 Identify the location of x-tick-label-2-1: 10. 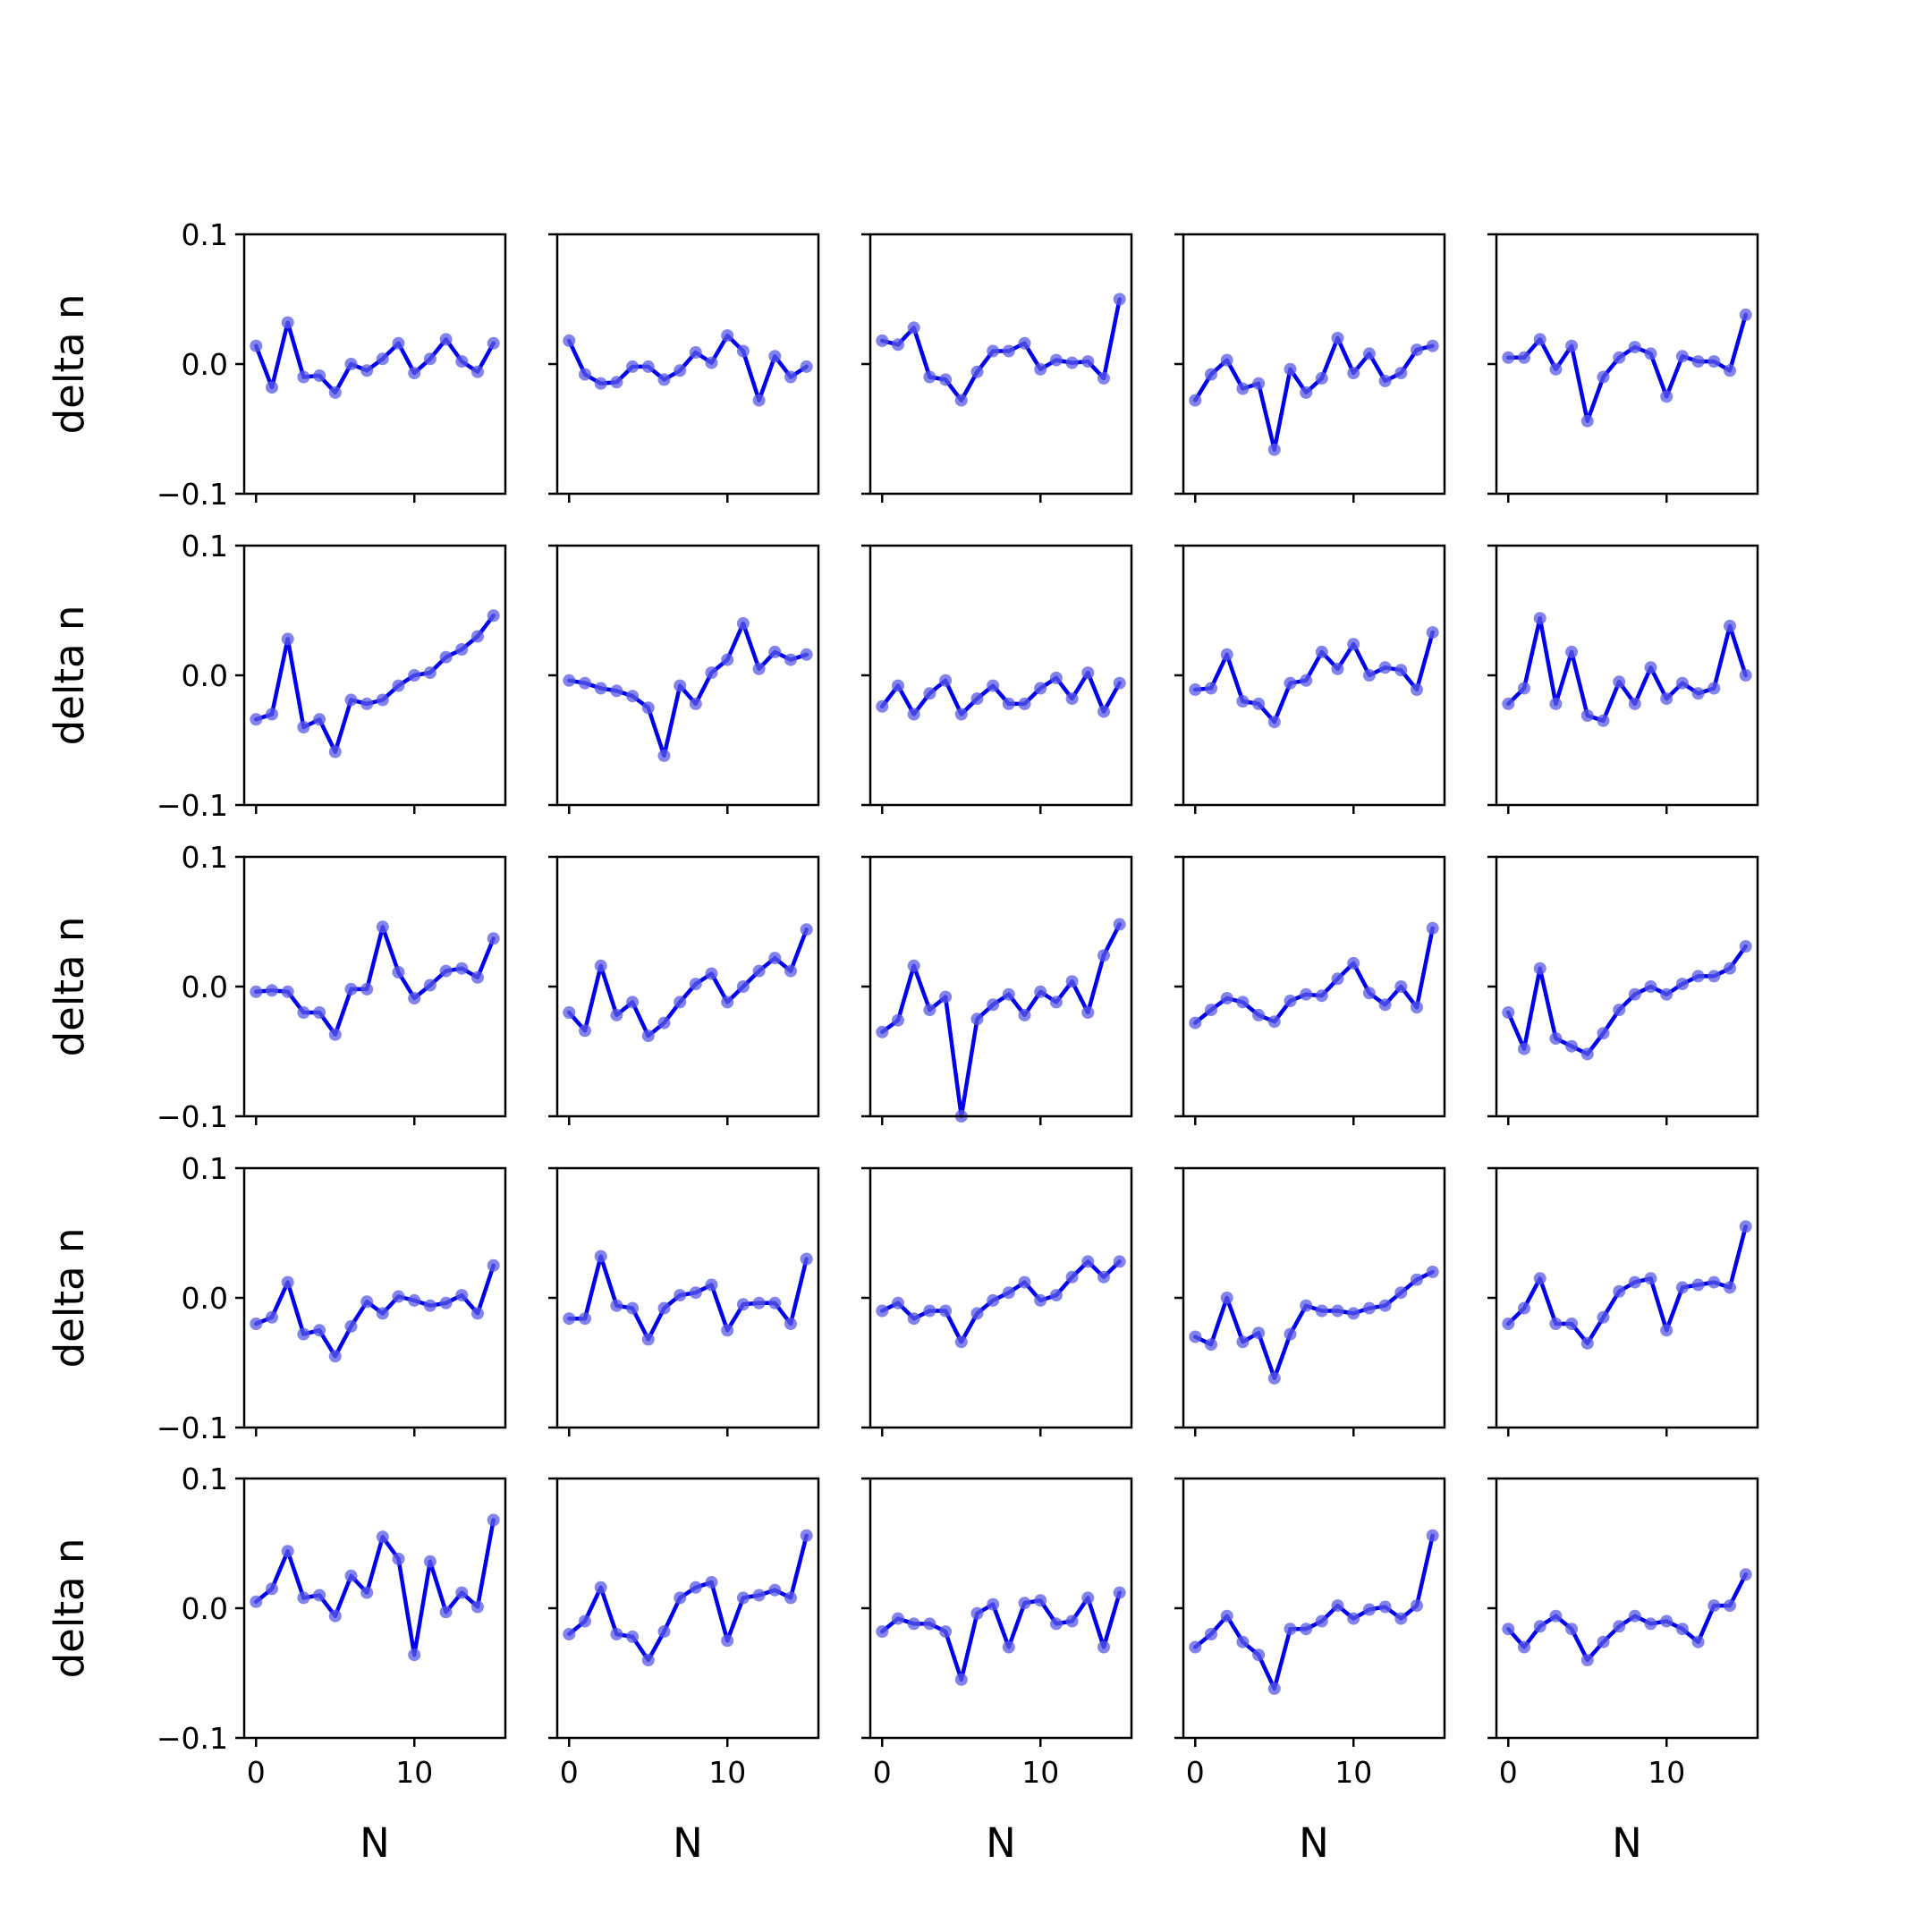
(727, 1772).